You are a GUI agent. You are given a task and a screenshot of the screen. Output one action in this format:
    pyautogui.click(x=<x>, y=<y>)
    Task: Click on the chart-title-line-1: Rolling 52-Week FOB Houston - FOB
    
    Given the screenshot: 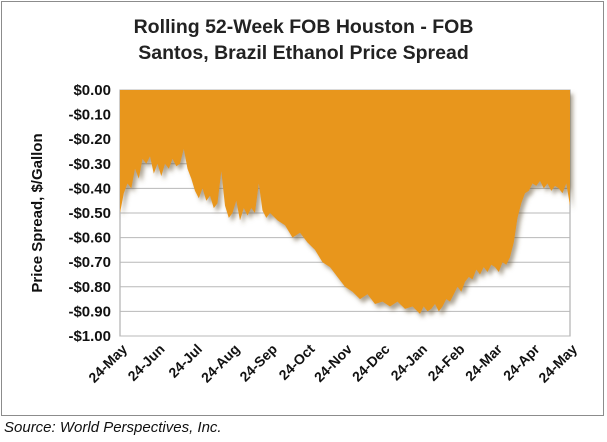 What is the action you would take?
    pyautogui.click(x=303, y=27)
    